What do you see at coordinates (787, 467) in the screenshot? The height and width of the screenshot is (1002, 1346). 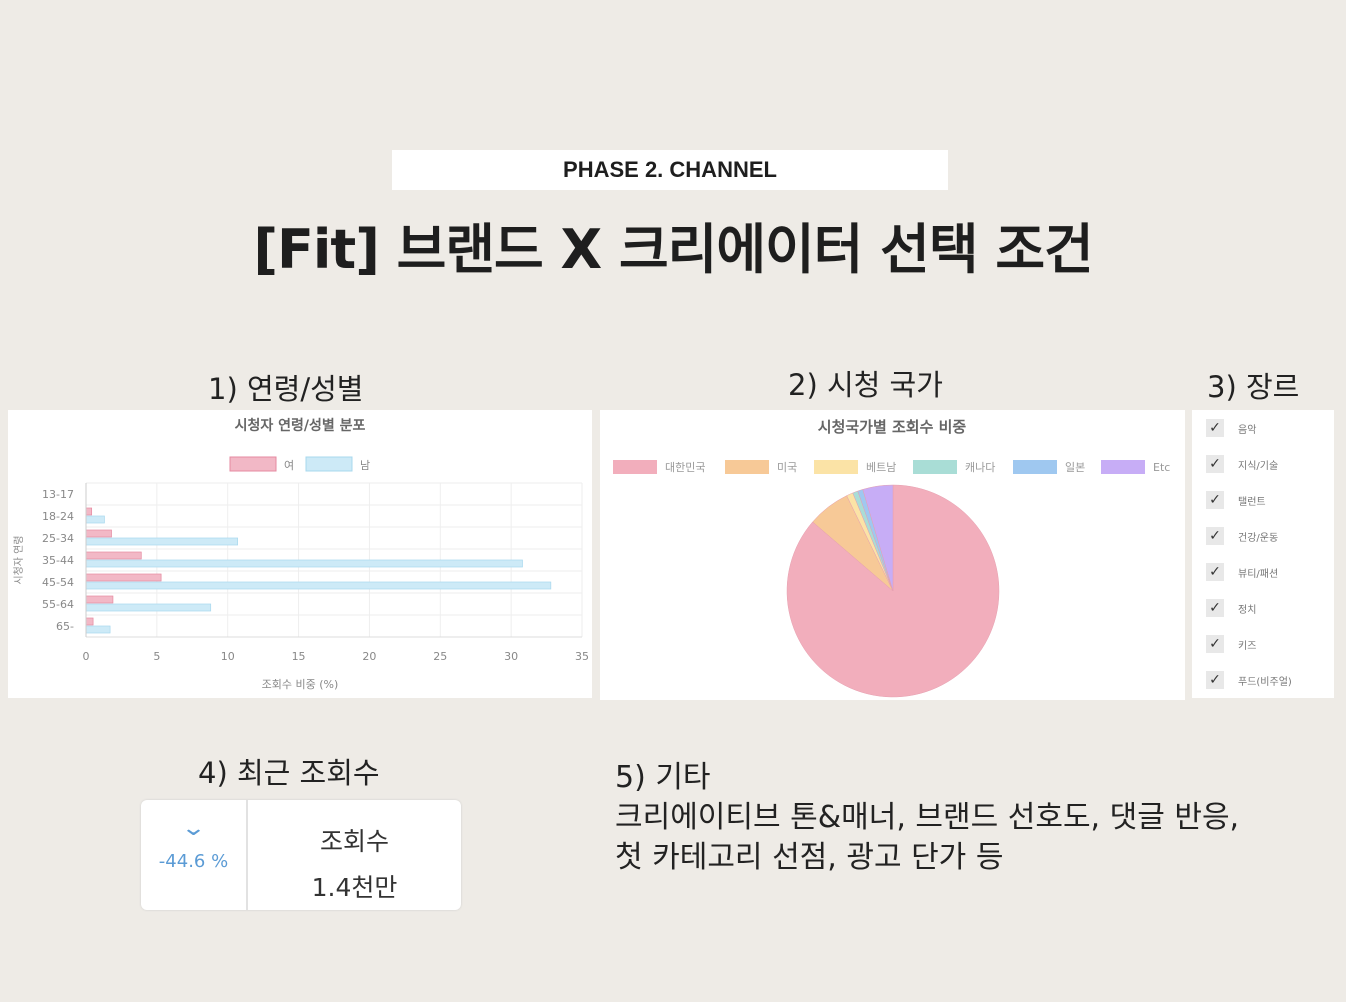 I see `legend-label: 미국` at bounding box center [787, 467].